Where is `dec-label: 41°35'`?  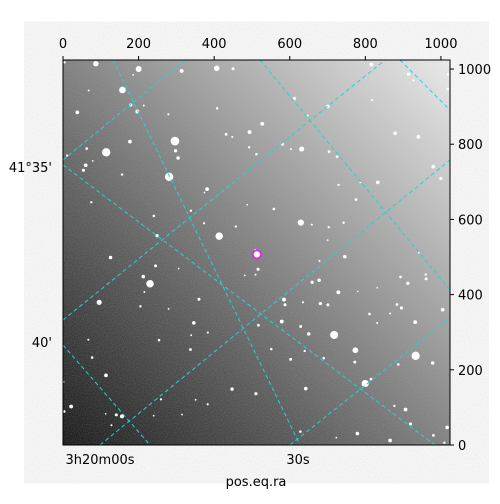
dec-label: 41°35' is located at coordinates (30, 168).